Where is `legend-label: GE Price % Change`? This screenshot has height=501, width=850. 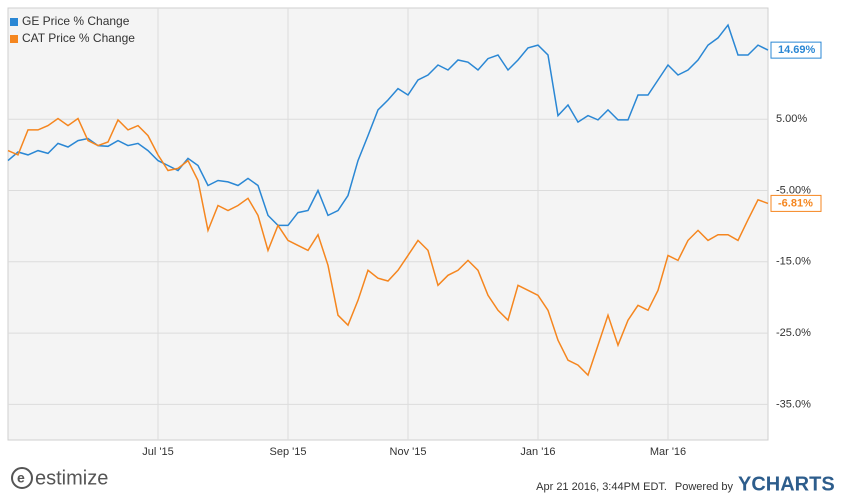
legend-label: GE Price % Change is located at coordinates (76, 21).